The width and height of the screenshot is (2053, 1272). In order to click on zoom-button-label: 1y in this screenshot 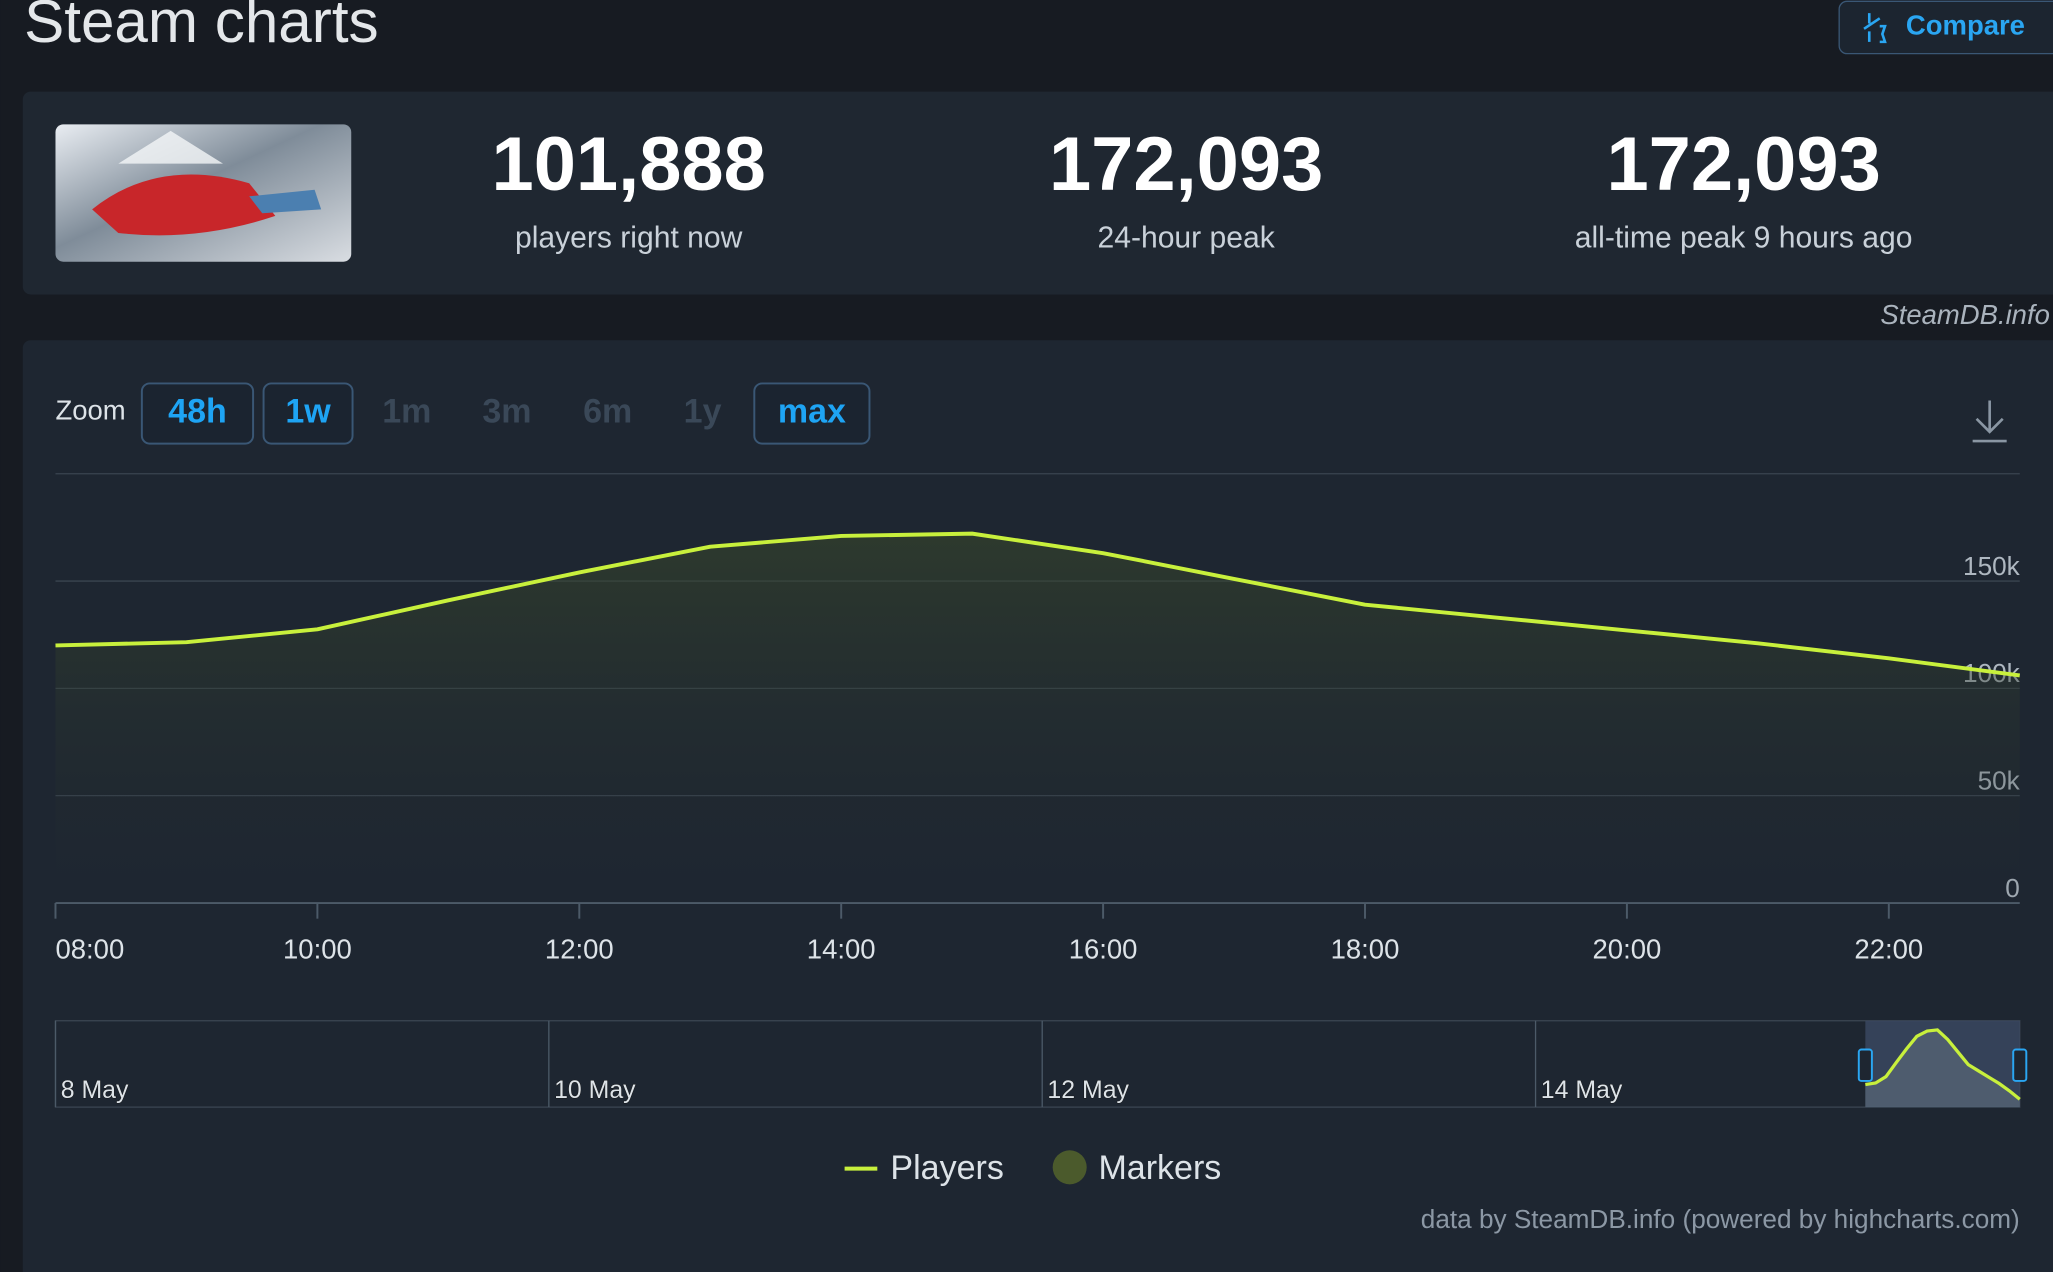, I will do `click(703, 412)`.